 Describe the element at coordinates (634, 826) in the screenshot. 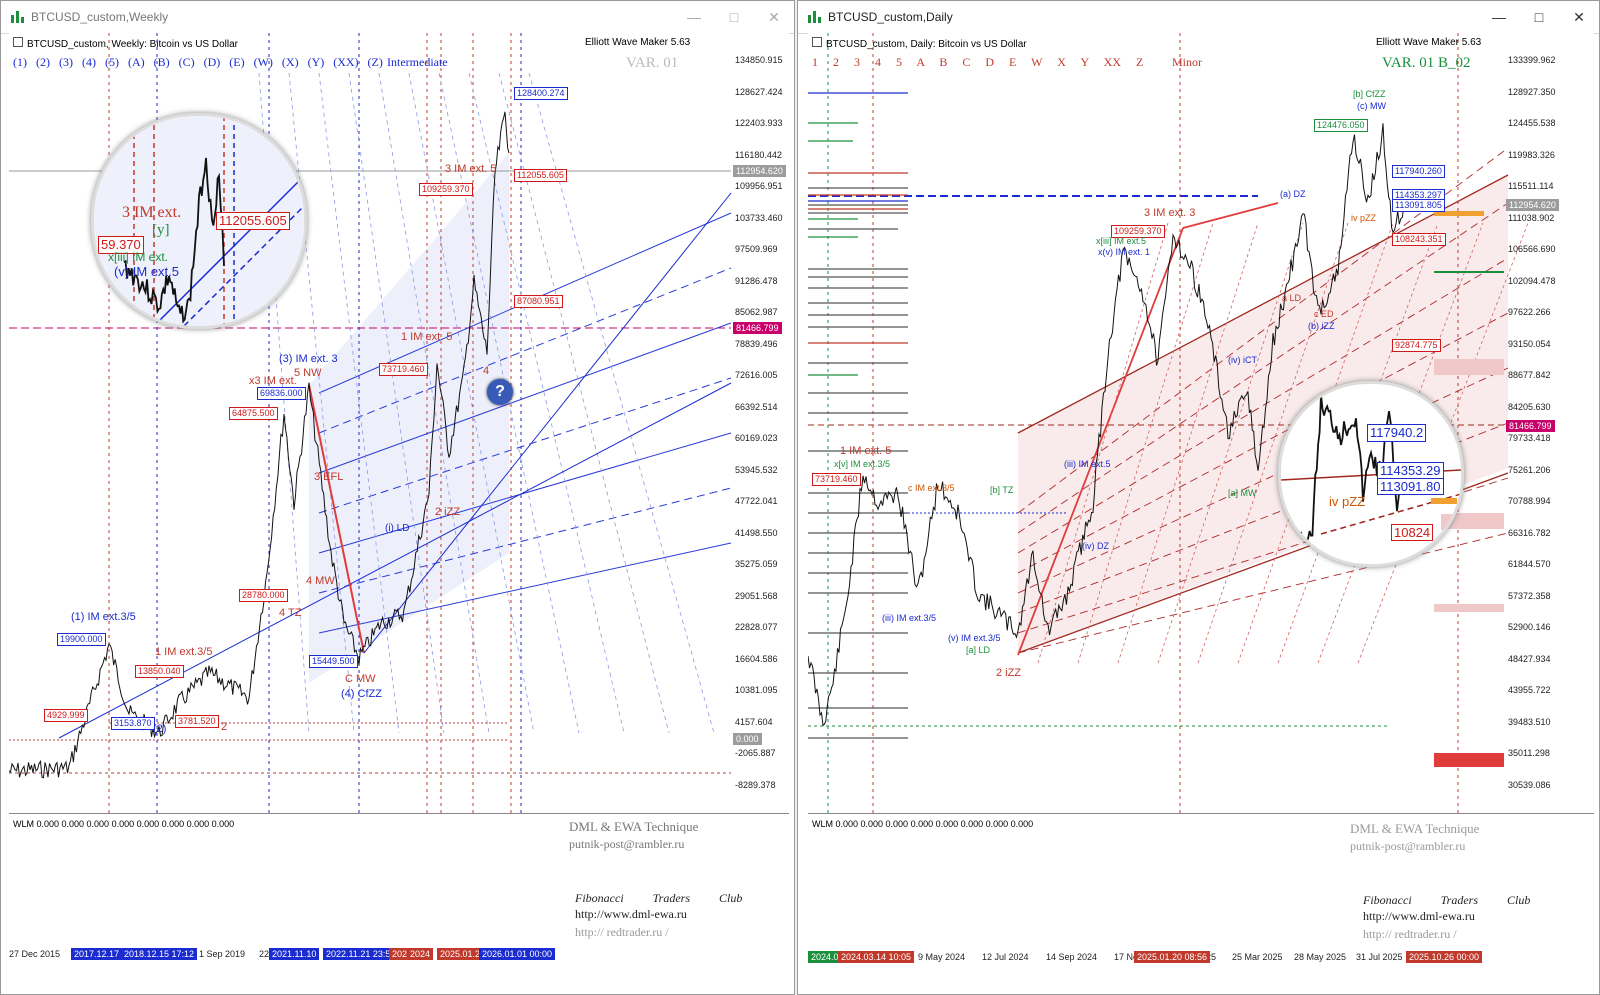

I see `credit-technique: DML & EWA Technique` at that location.